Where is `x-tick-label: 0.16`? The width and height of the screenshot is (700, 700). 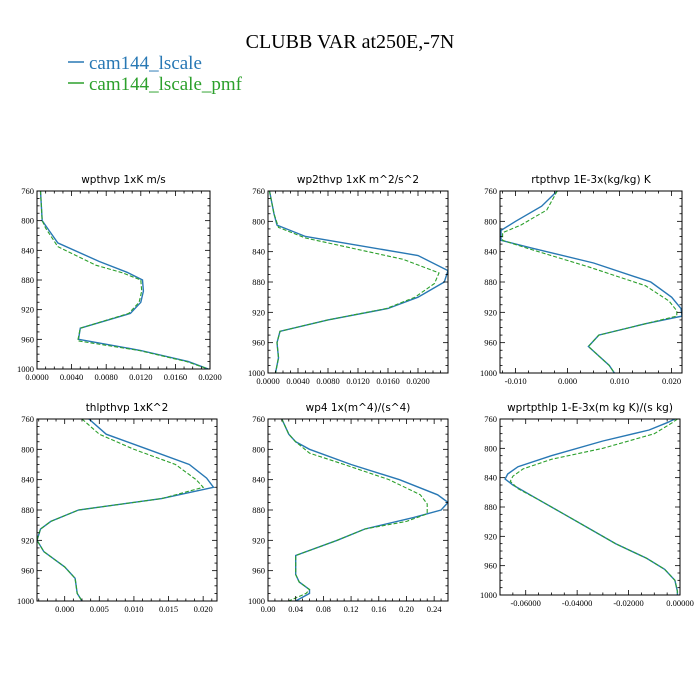 x-tick-label: 0.16 is located at coordinates (378, 609).